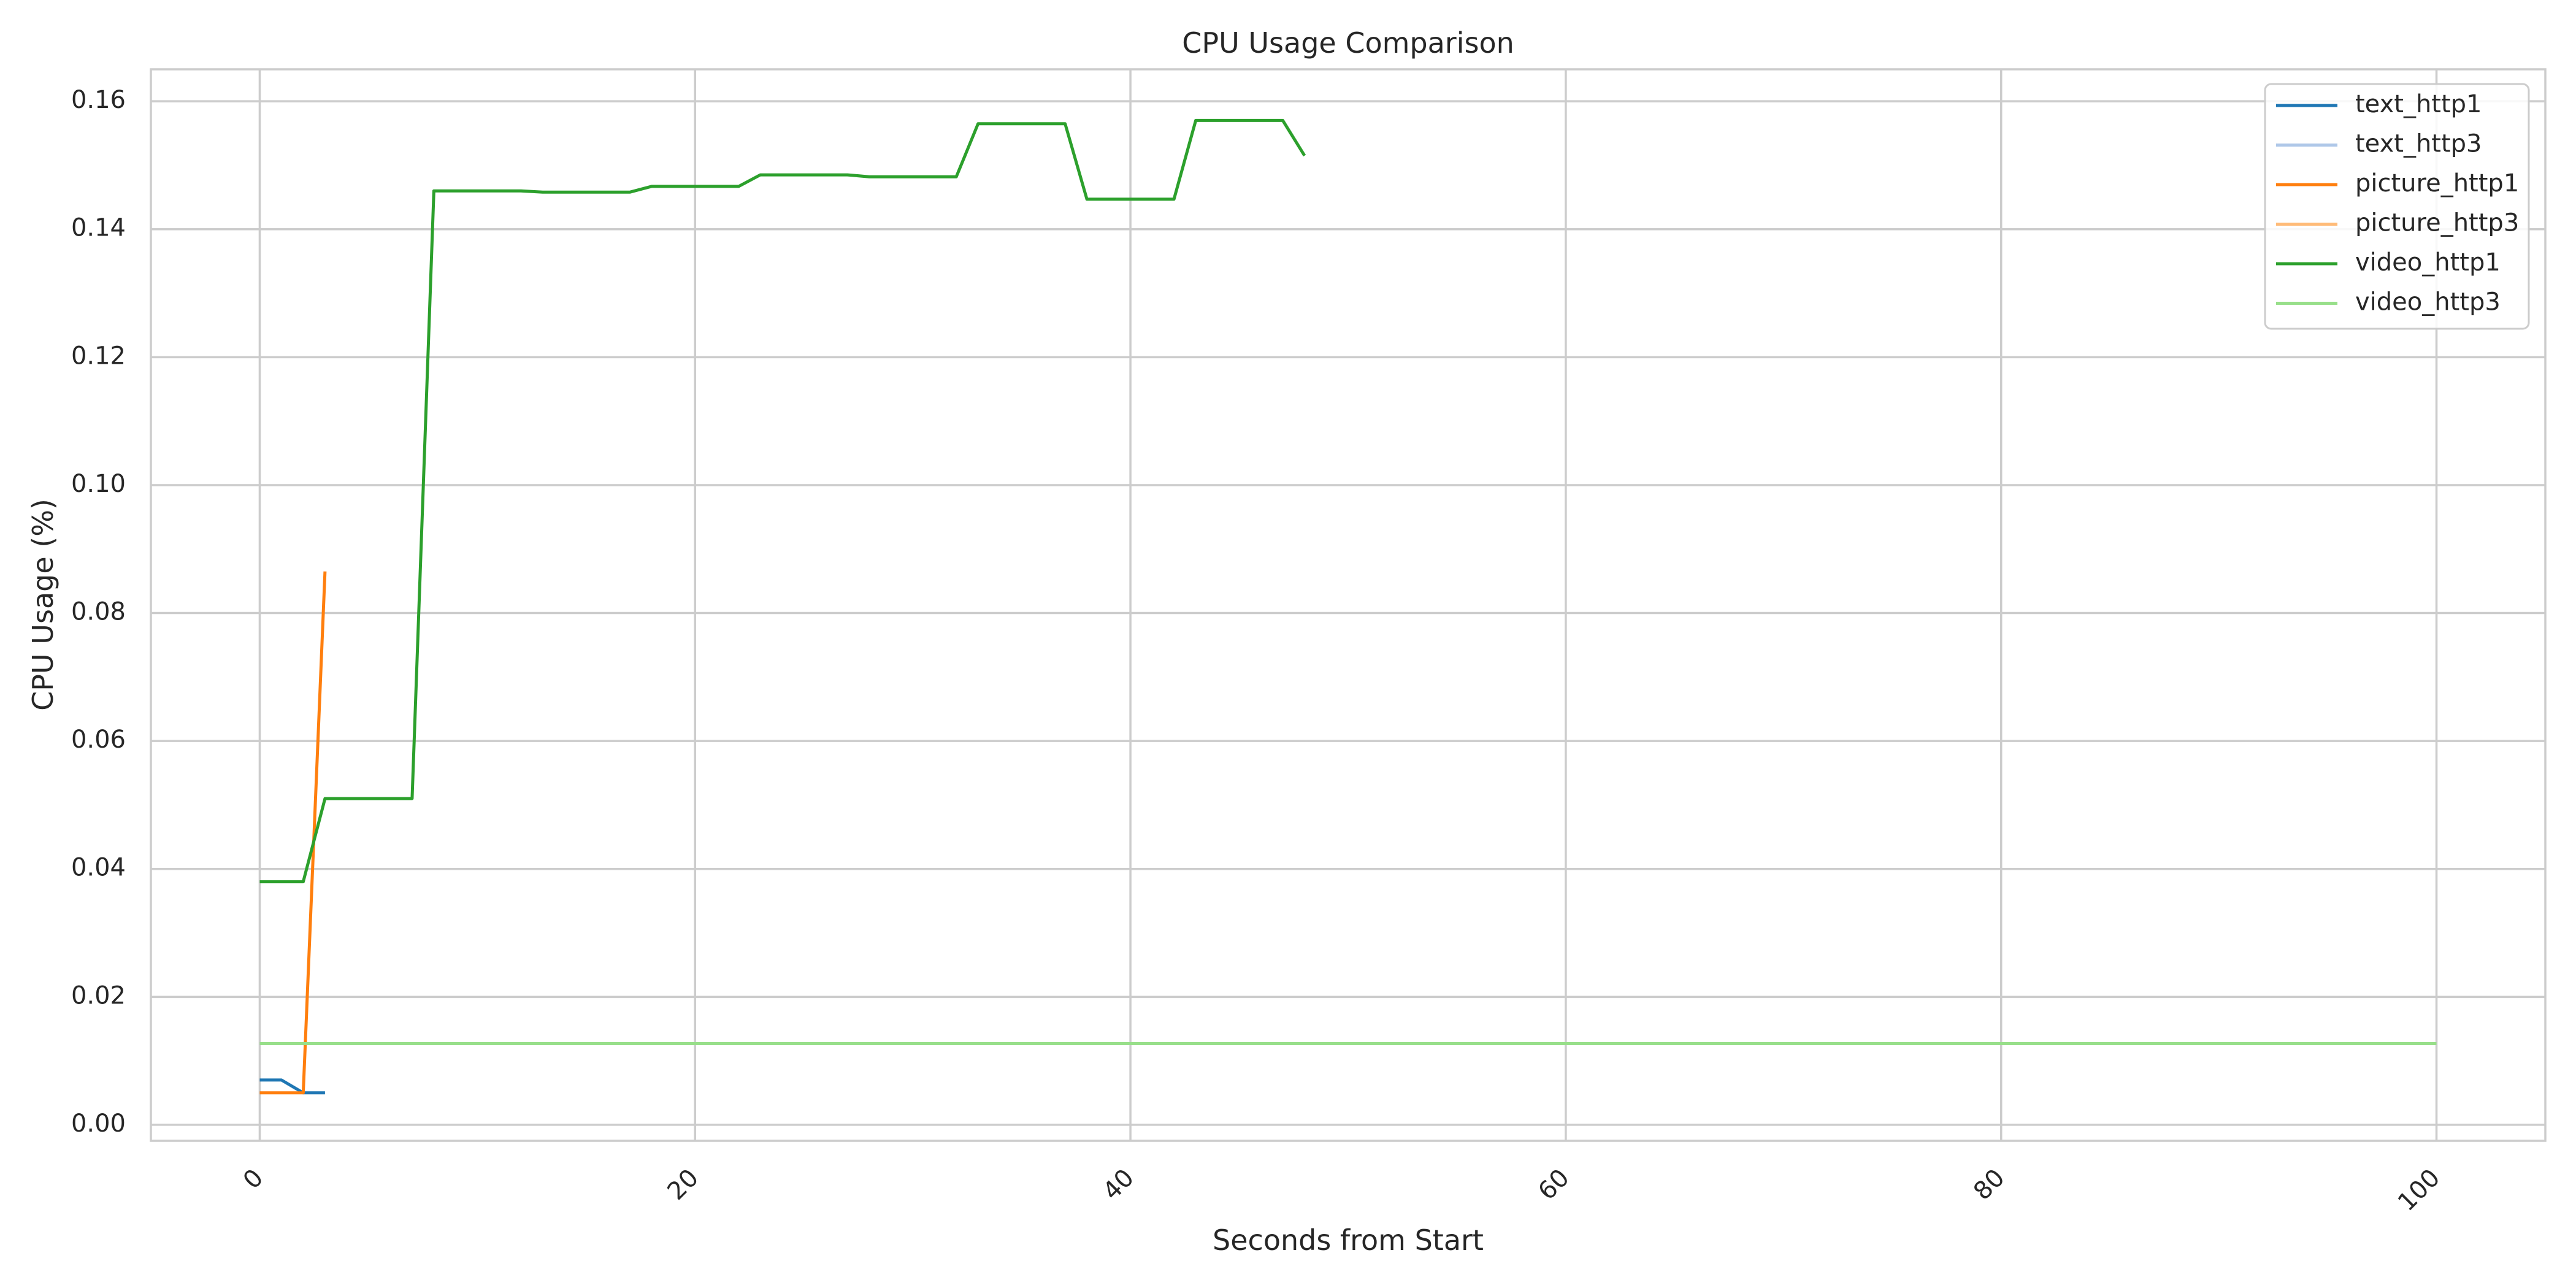  I want to click on legend-label-text-http3: text_http3, so click(2418, 144).